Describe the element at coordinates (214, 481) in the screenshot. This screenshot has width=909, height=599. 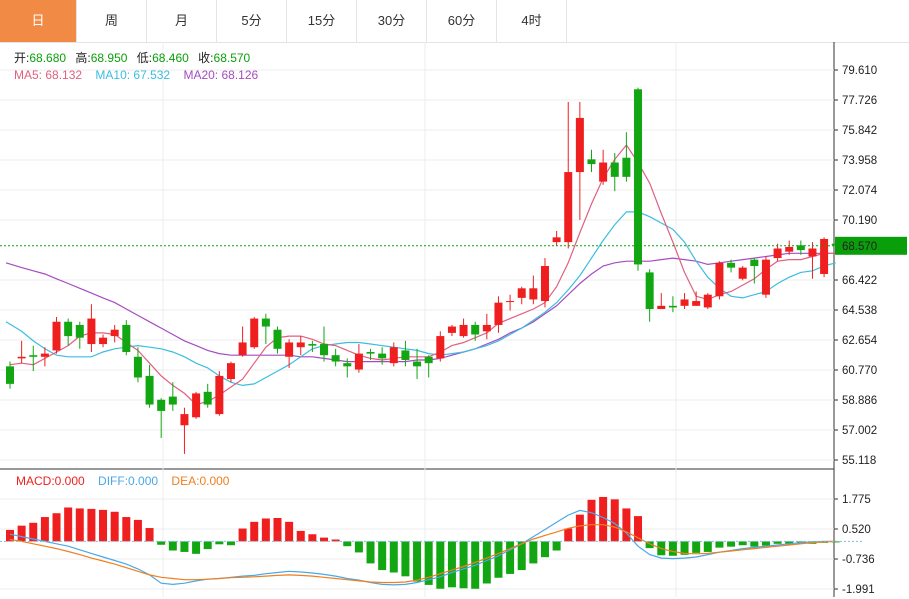
I see `dea-value: 0.000` at that location.